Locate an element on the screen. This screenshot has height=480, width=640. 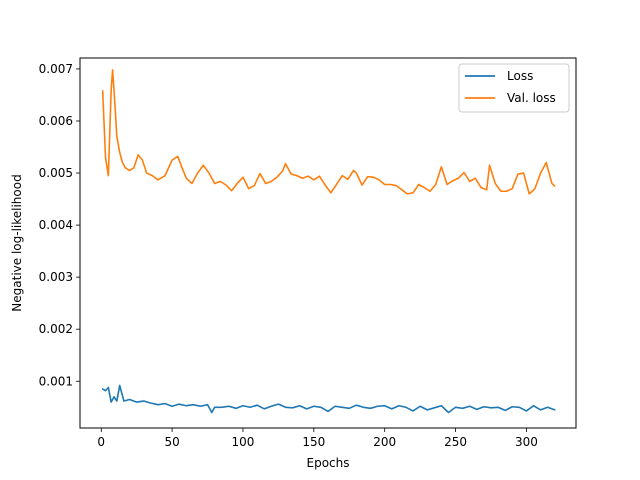
legend: Loss Val. loss is located at coordinates (514, 88).